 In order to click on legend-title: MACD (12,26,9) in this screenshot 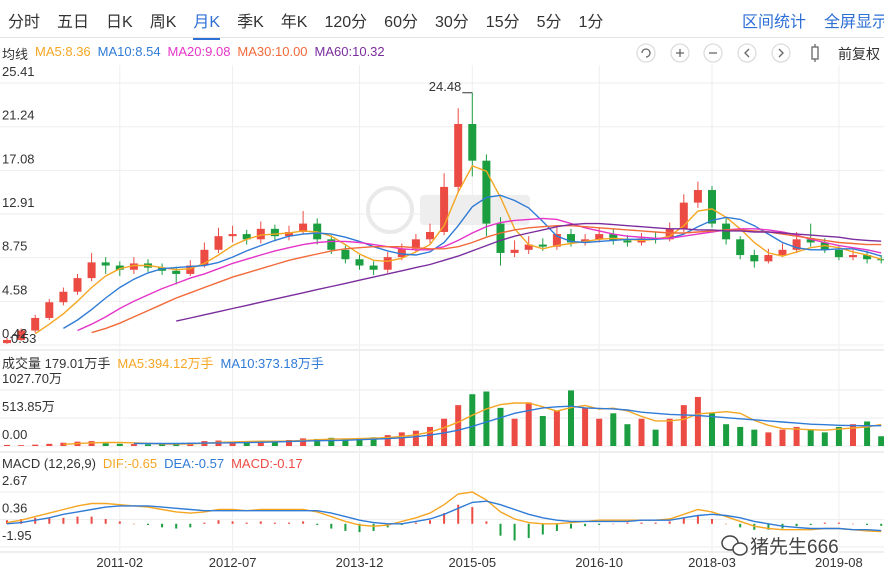, I will do `click(49, 463)`.